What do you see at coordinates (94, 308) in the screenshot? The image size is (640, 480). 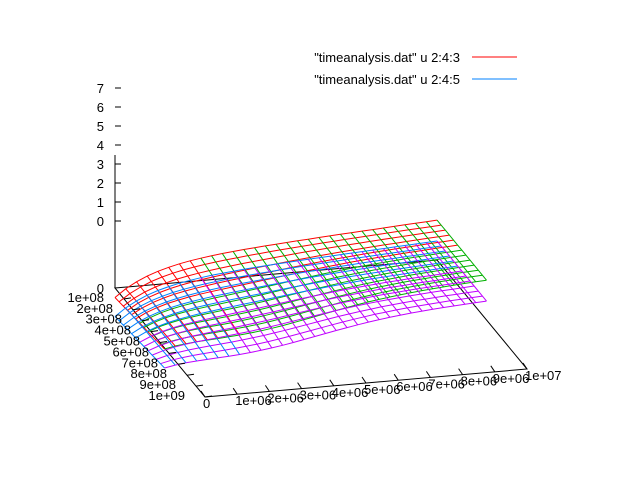 I see `y-tick-label: 2e+08` at bounding box center [94, 308].